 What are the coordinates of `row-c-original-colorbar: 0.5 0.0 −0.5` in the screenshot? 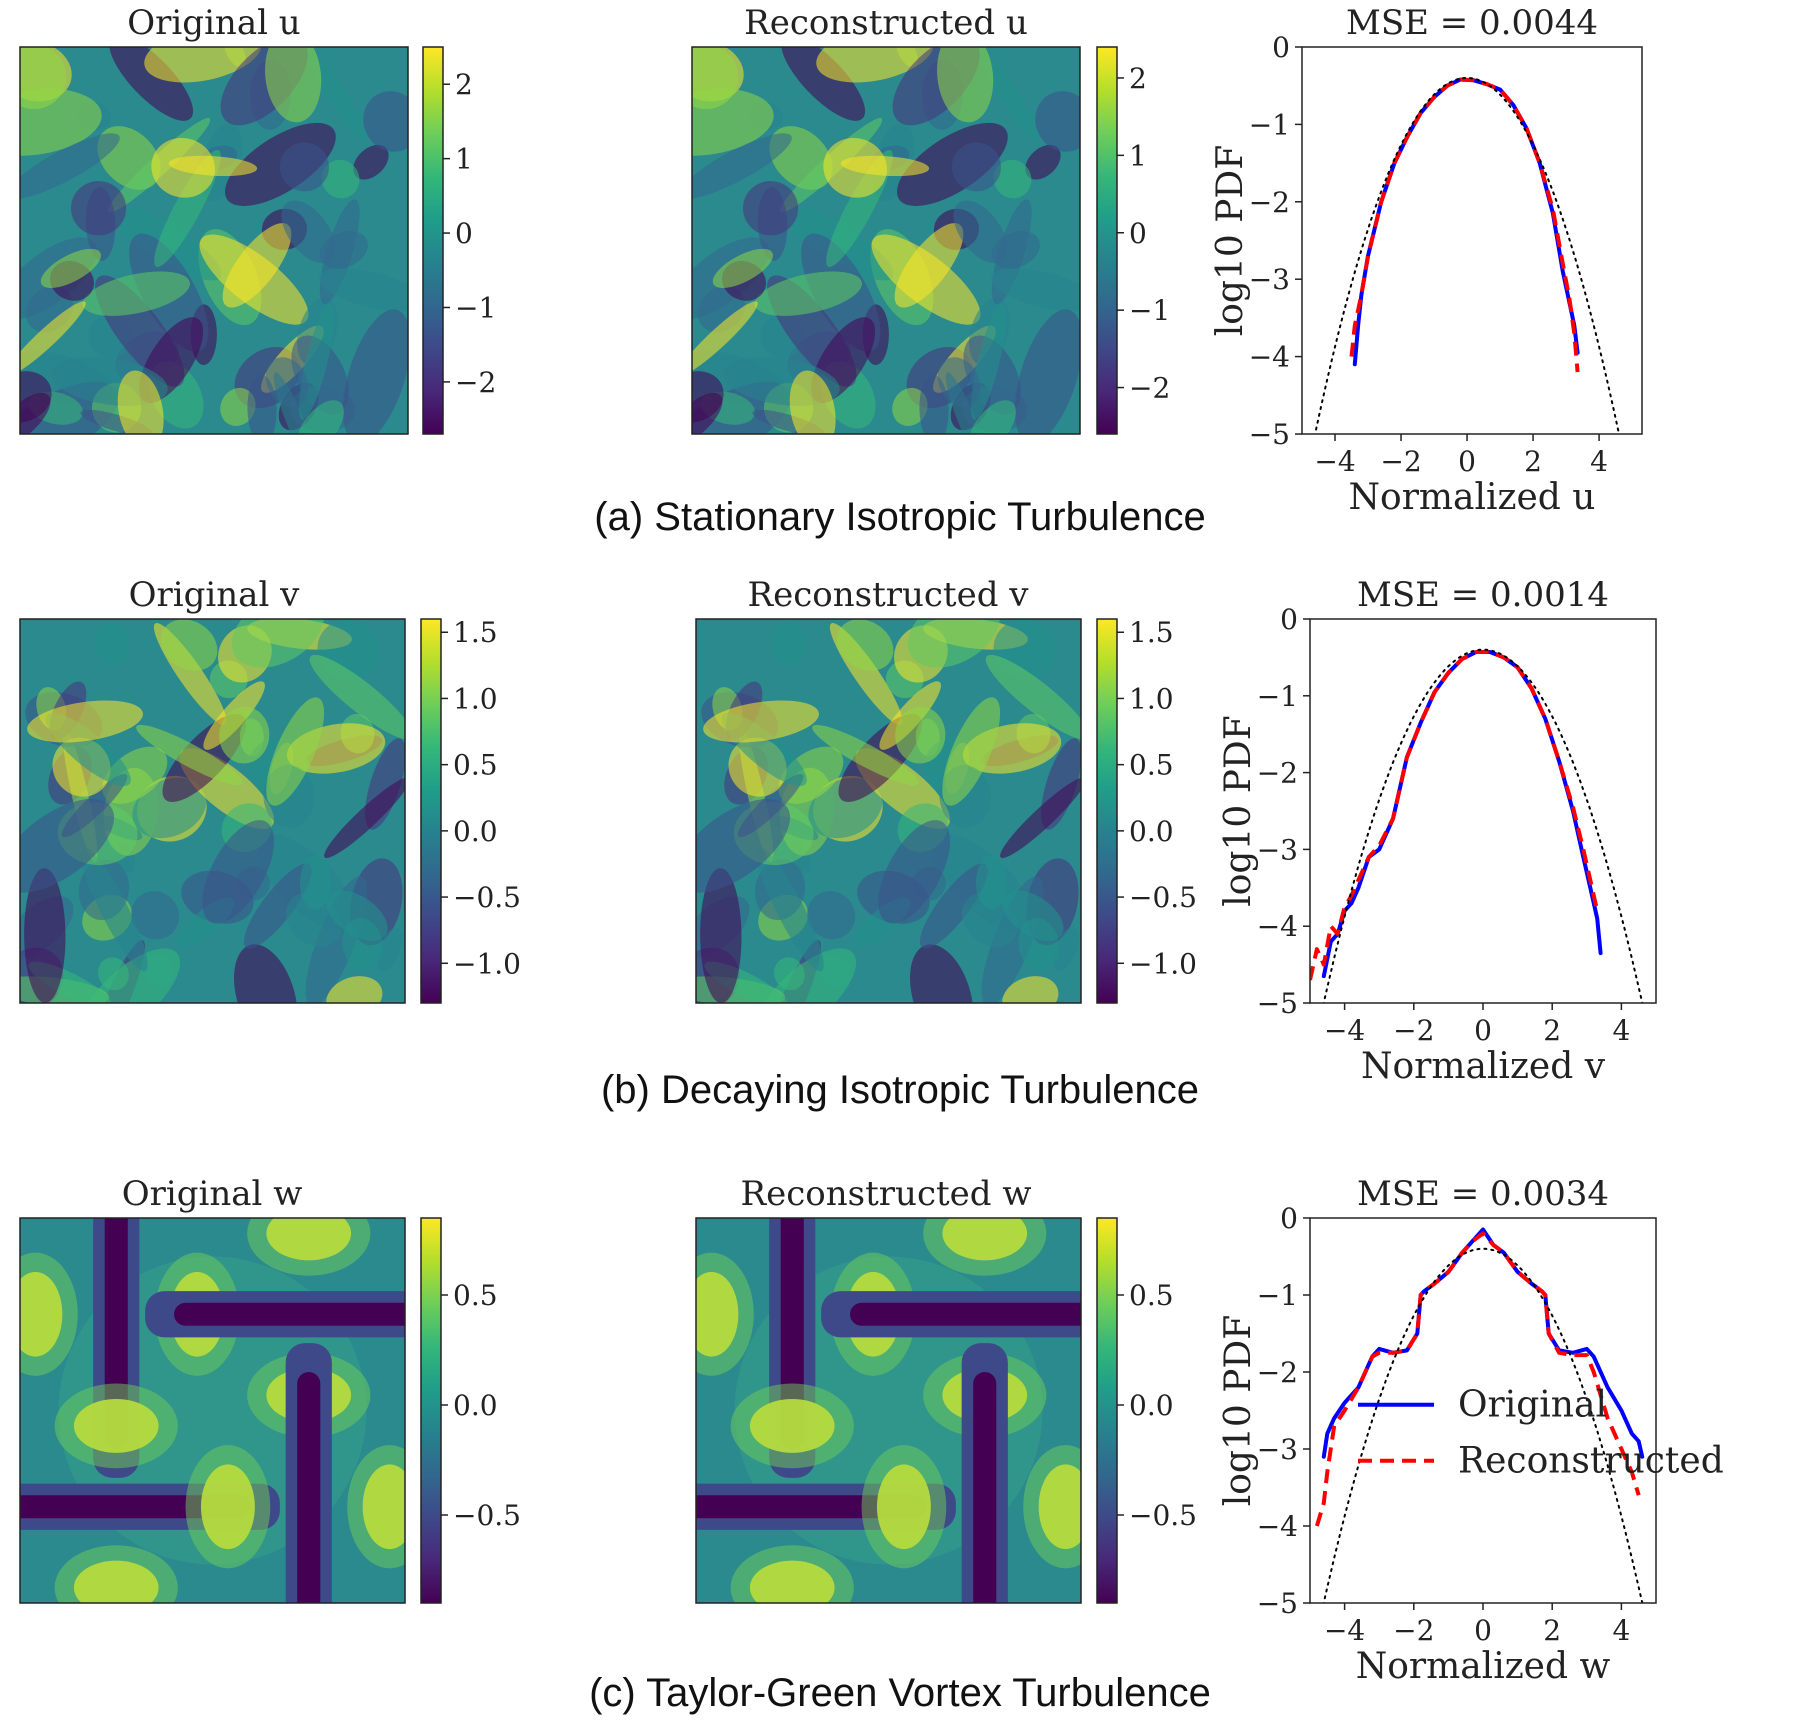 It's located at (470, 1410).